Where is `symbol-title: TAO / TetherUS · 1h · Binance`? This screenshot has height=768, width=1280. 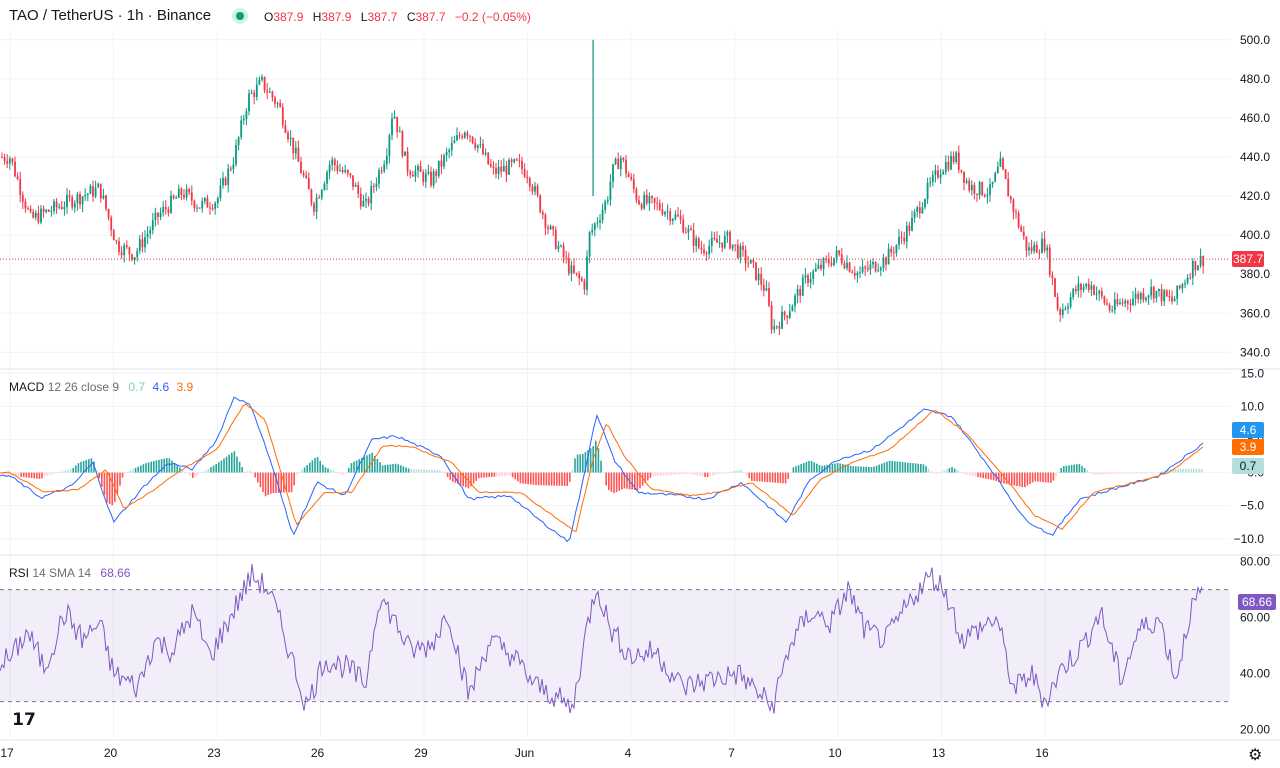 symbol-title: TAO / TetherUS · 1h · Binance is located at coordinates (110, 15).